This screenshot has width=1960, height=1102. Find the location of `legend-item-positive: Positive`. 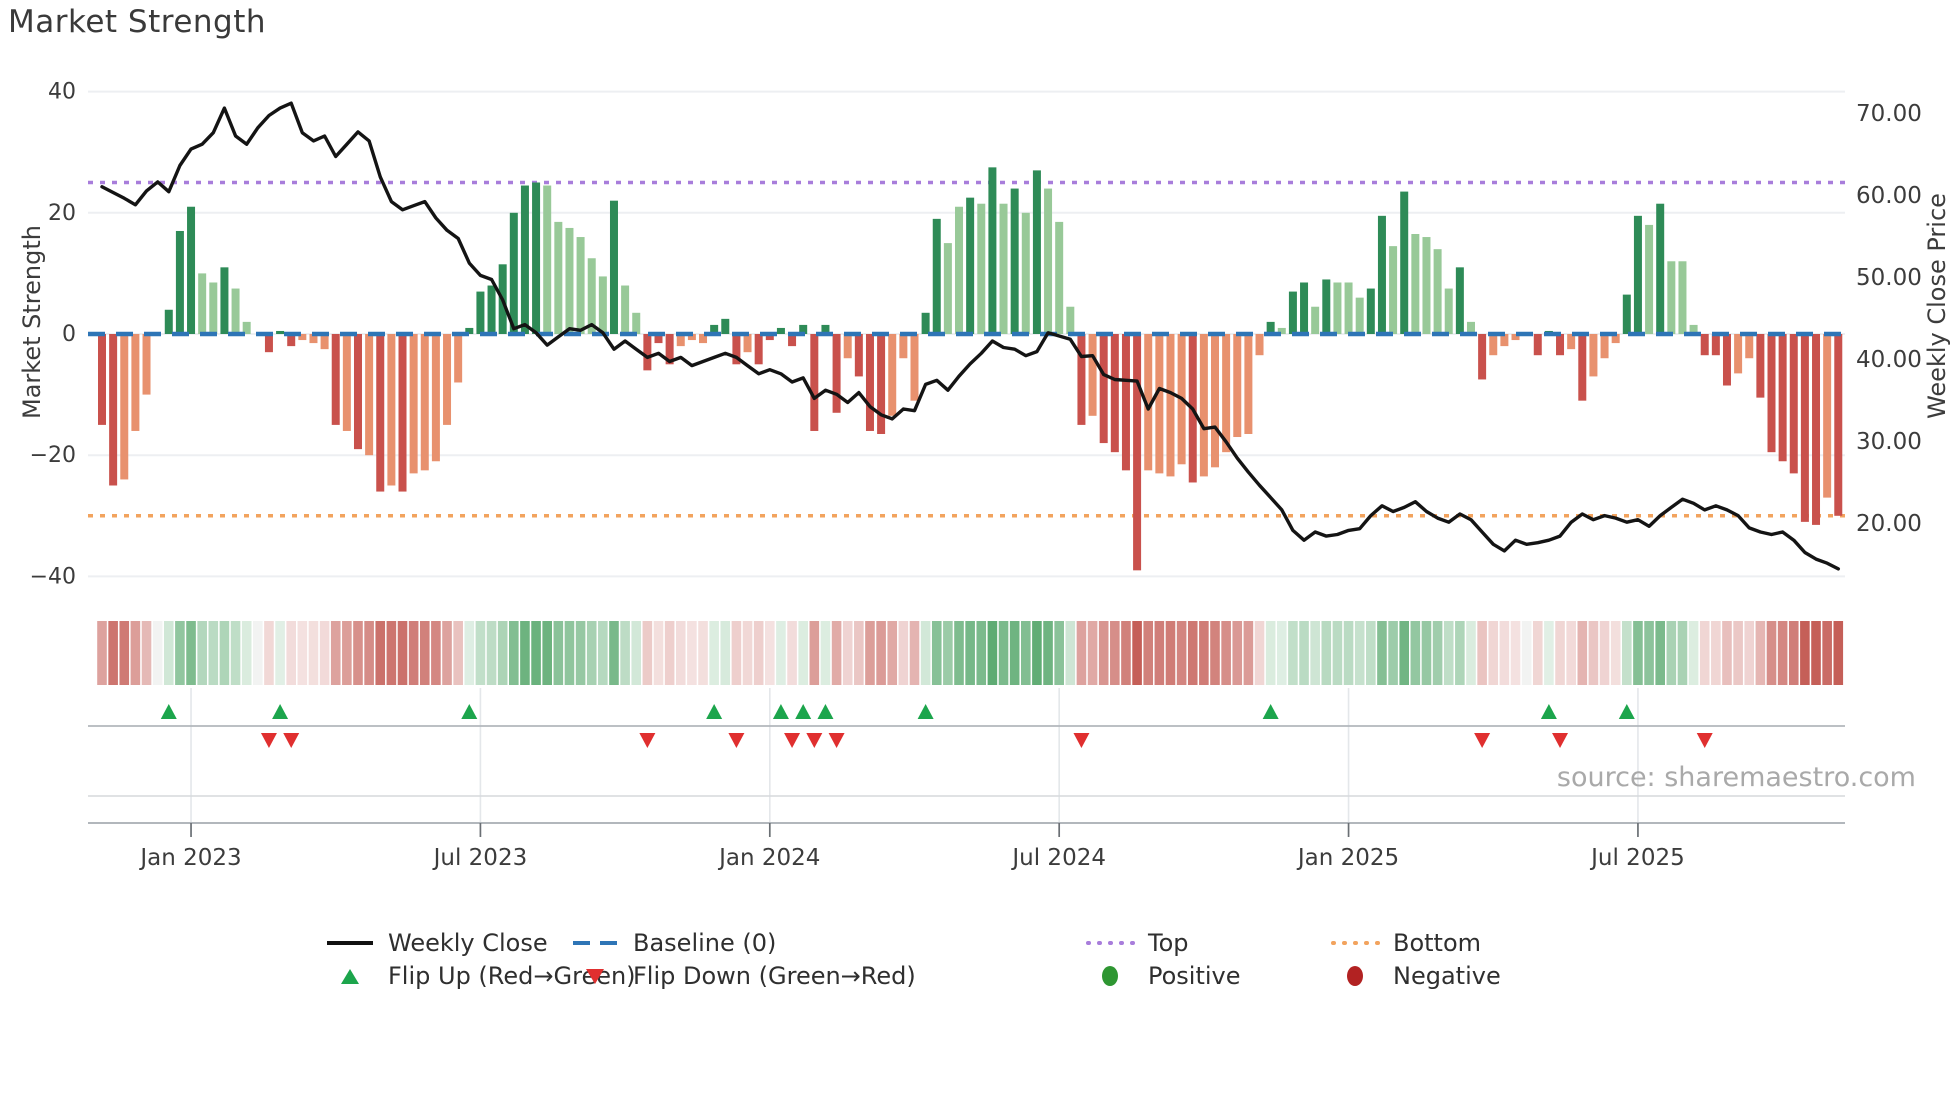

legend-item-positive: Positive is located at coordinates (1159, 976).